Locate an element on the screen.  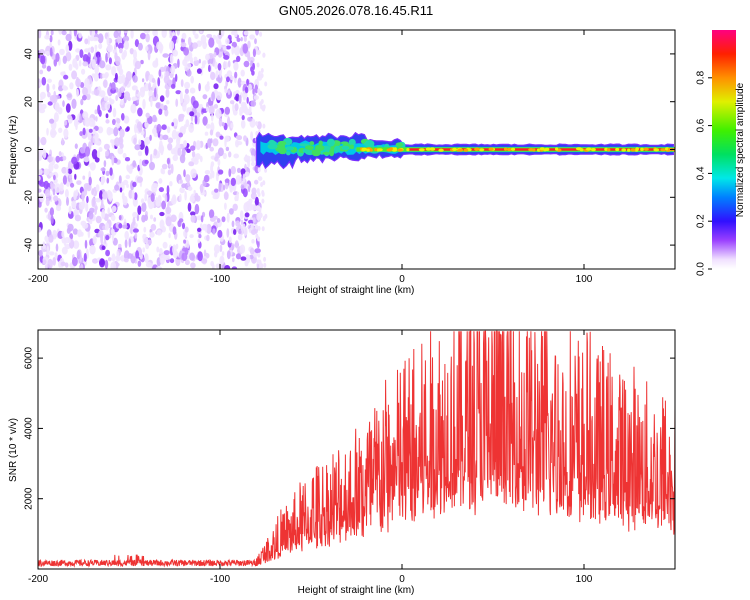
spectrogram-x-label: Height of straight line (km) is located at coordinates (356, 290).